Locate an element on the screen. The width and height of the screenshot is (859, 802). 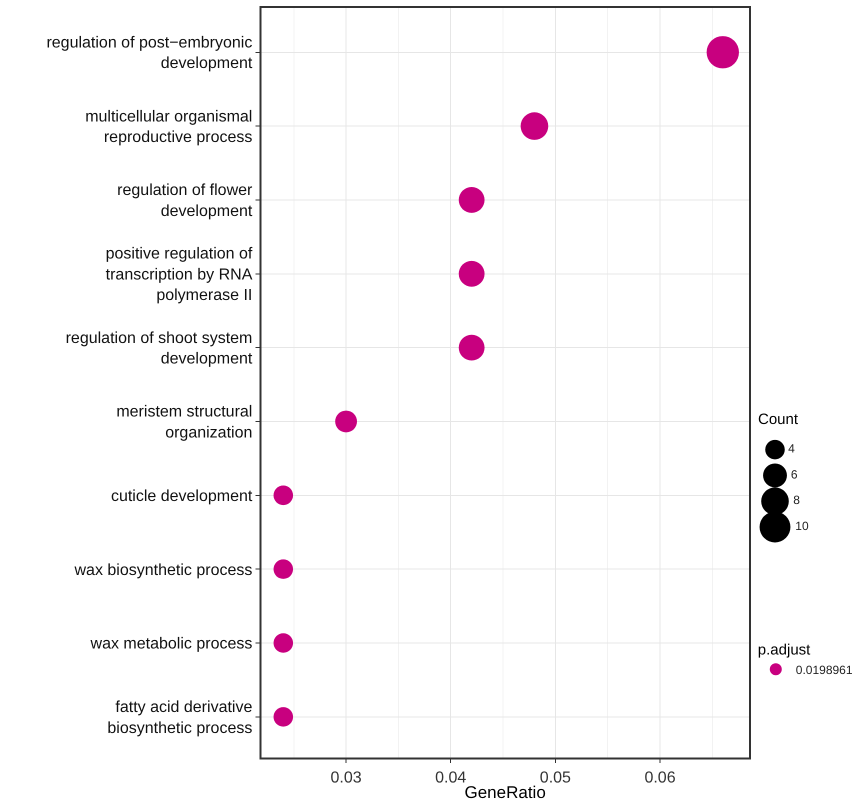
y-tick-label: multicellular organismal reproductive process is located at coordinates (168, 127).